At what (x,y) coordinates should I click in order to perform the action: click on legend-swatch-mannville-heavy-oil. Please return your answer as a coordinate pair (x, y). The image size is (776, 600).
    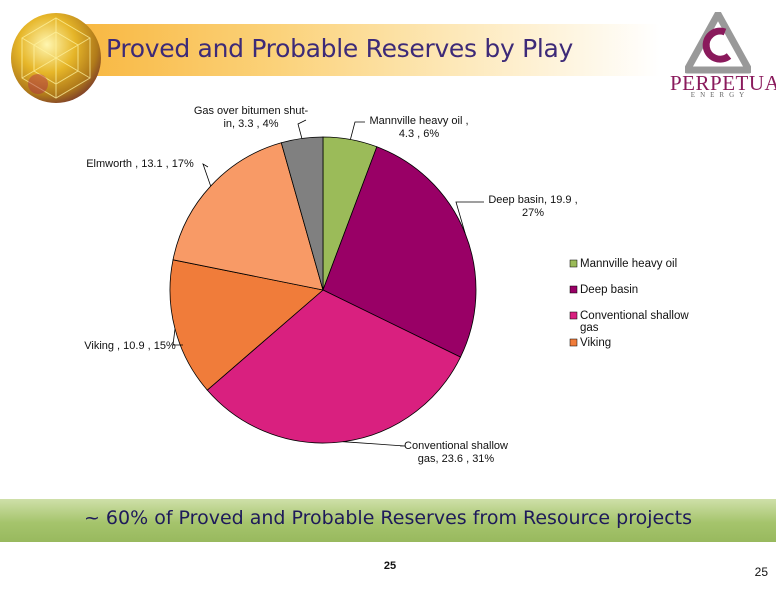
    Looking at the image, I should click on (573, 263).